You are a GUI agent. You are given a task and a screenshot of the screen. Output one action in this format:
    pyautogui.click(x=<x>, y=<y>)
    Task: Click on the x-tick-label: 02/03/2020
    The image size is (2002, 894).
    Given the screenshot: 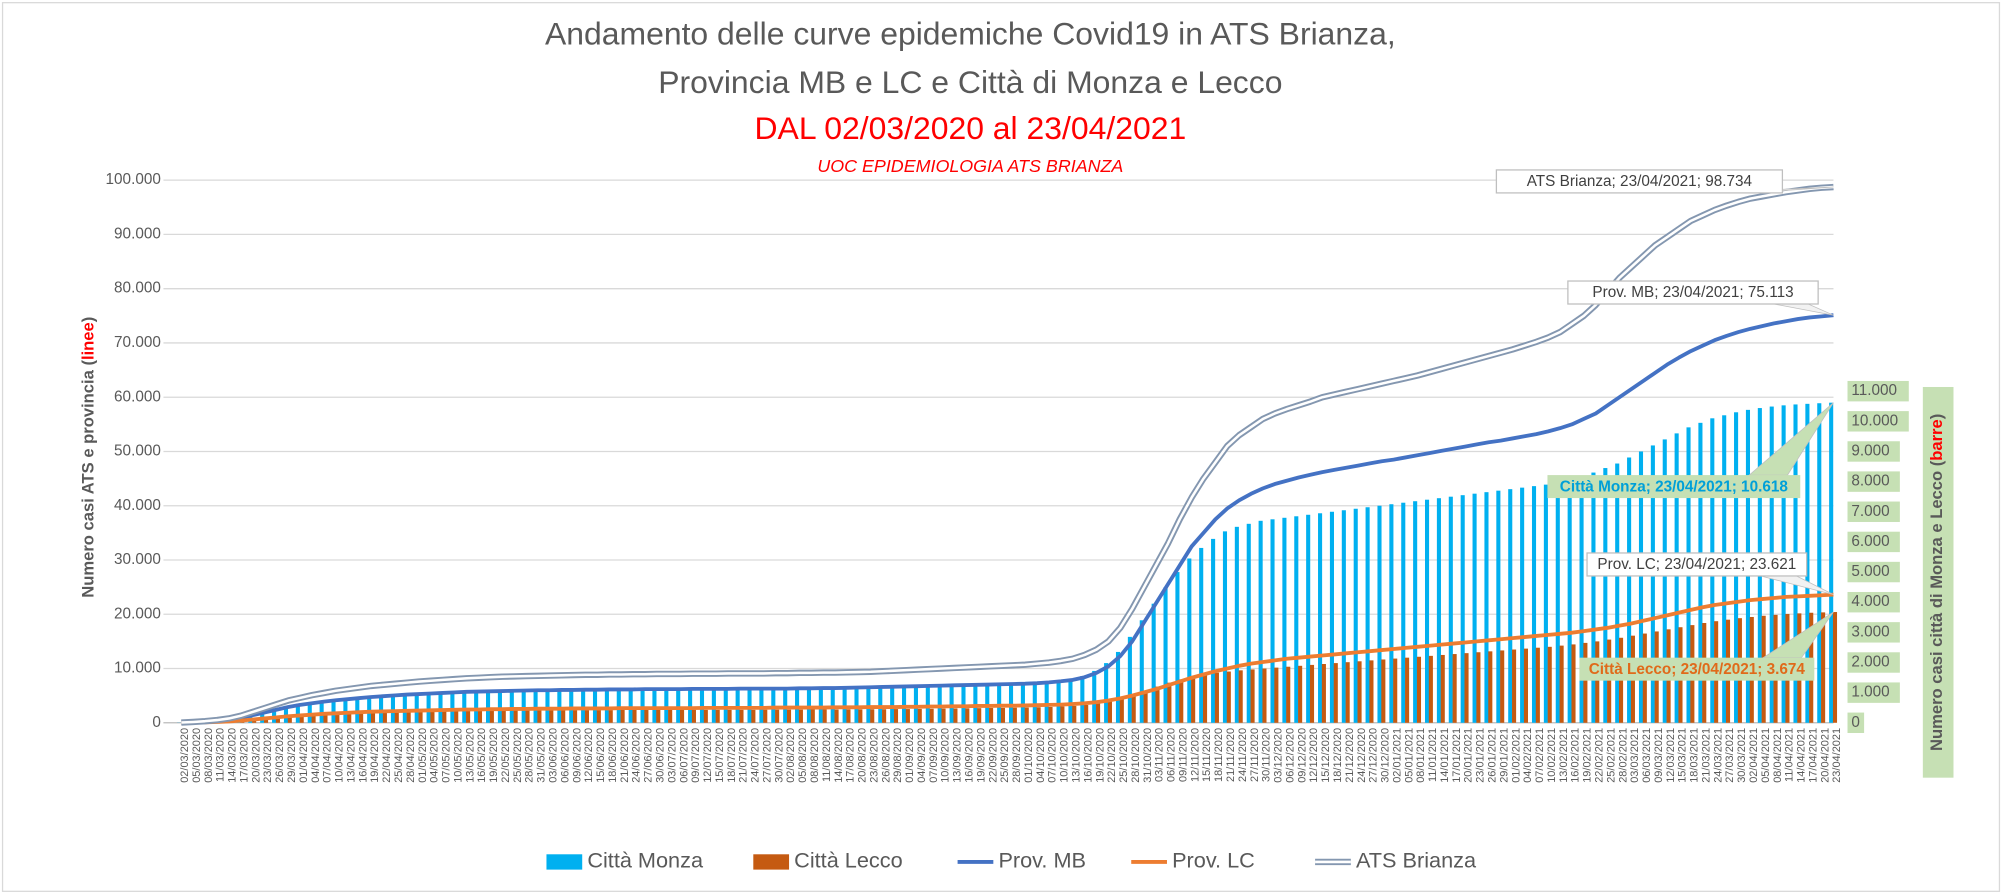 What is the action you would take?
    pyautogui.click(x=185, y=755)
    